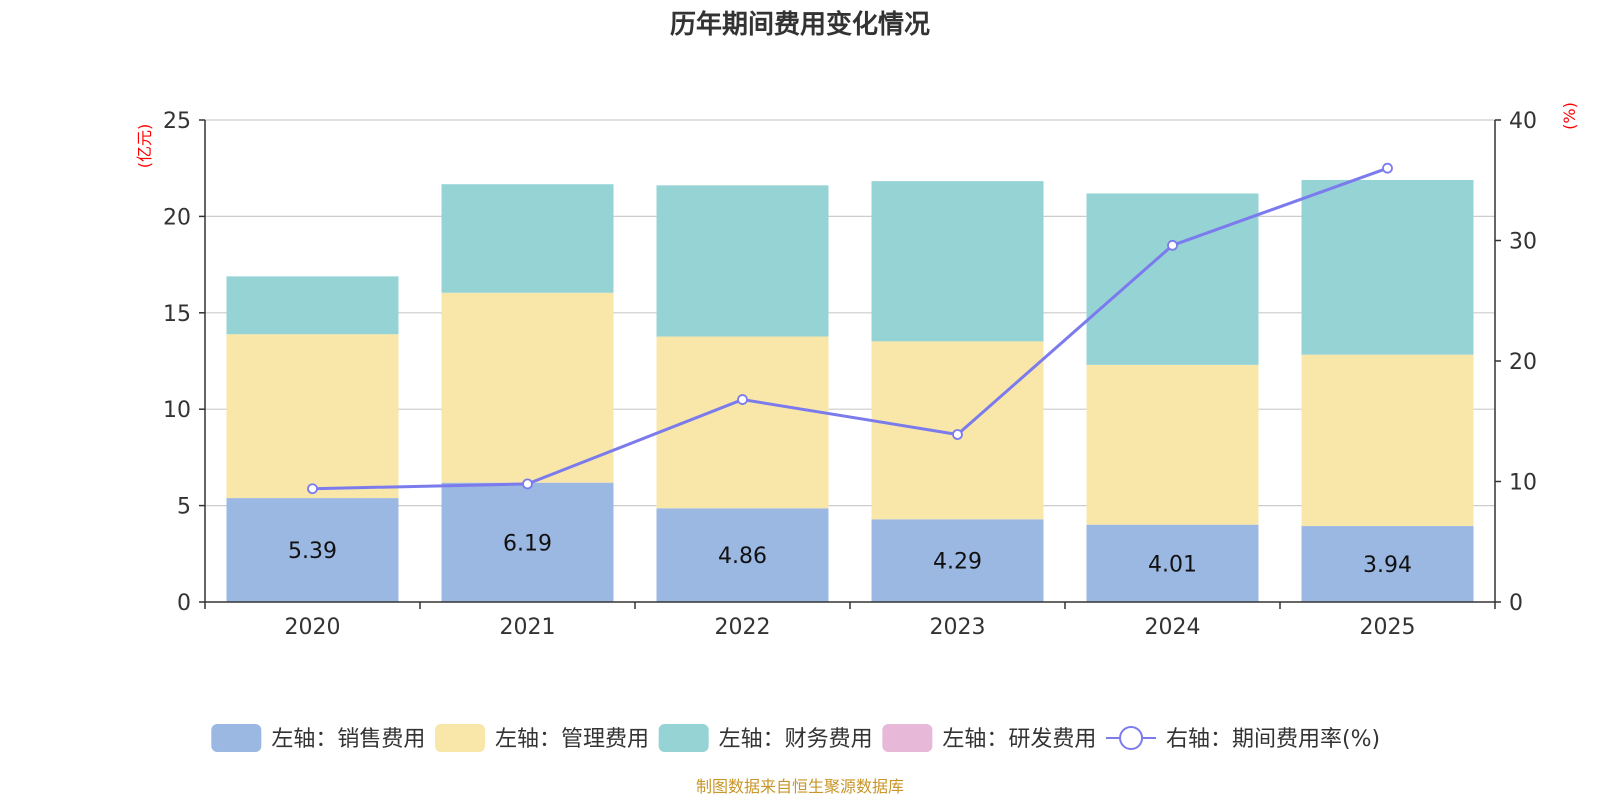 The height and width of the screenshot is (800, 1600). I want to click on legend-label: 左轴：研发费用, so click(1019, 739).